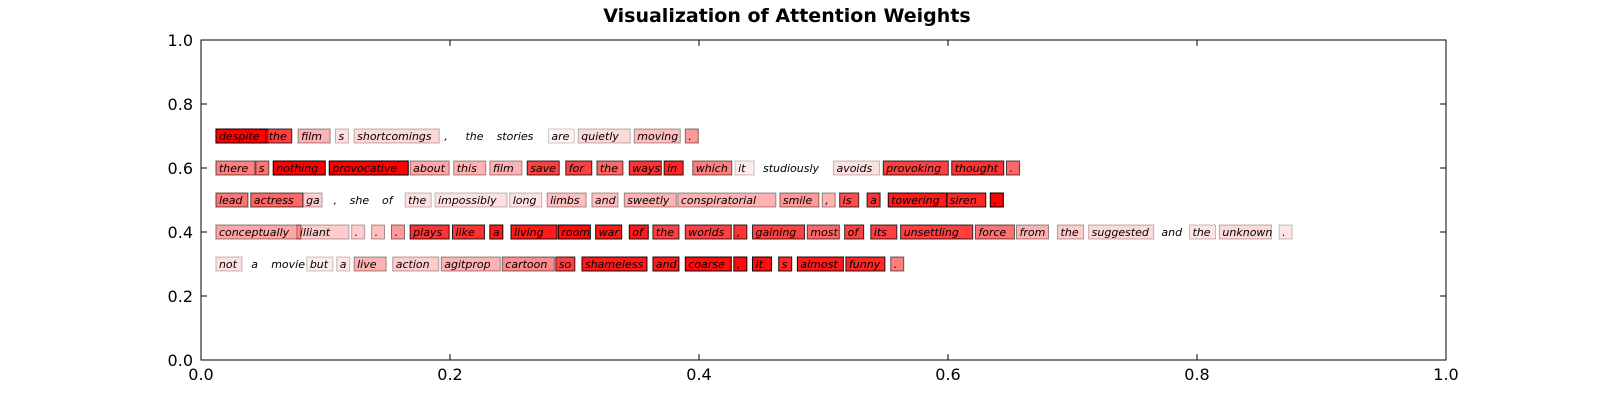  Describe the element at coordinates (650, 200) in the screenshot. I see `token: sweetly` at that location.